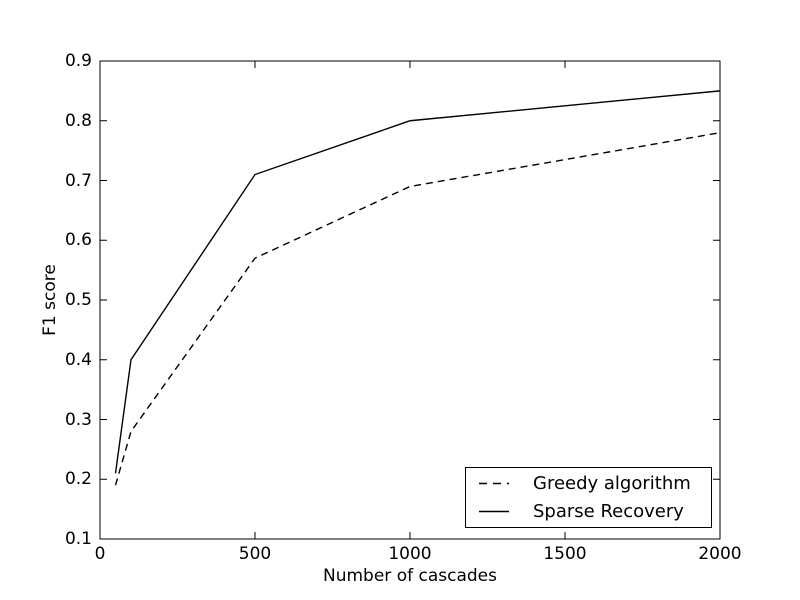  I want to click on y-tick-label: 0.7, so click(78, 180).